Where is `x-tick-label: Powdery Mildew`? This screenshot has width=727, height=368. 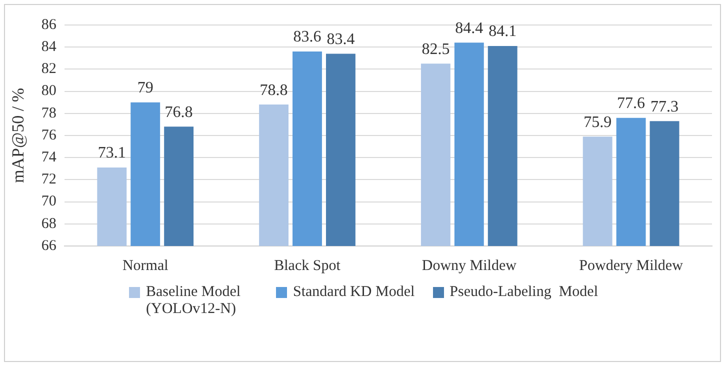 x-tick-label: Powdery Mildew is located at coordinates (631, 266).